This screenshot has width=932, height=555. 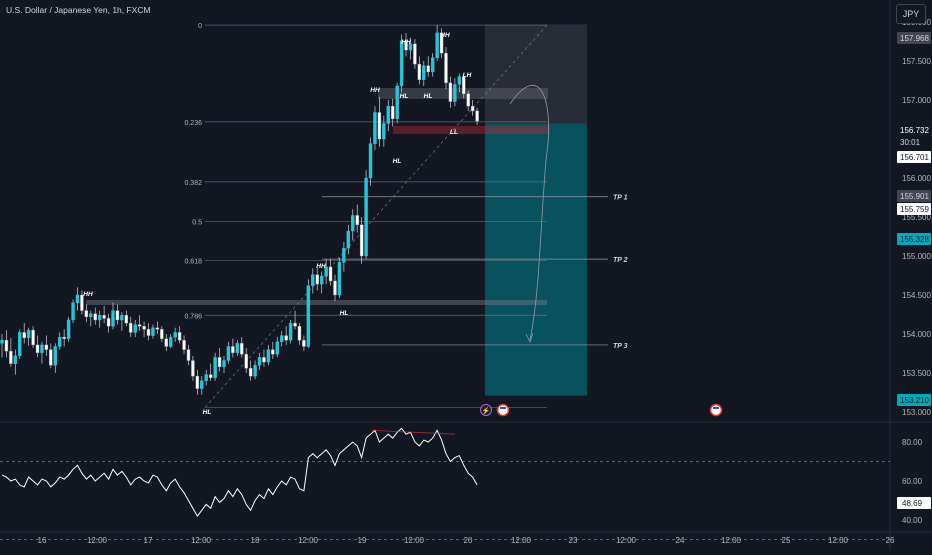 What do you see at coordinates (838, 540) in the screenshot?
I see `time-label-15: 12:00` at bounding box center [838, 540].